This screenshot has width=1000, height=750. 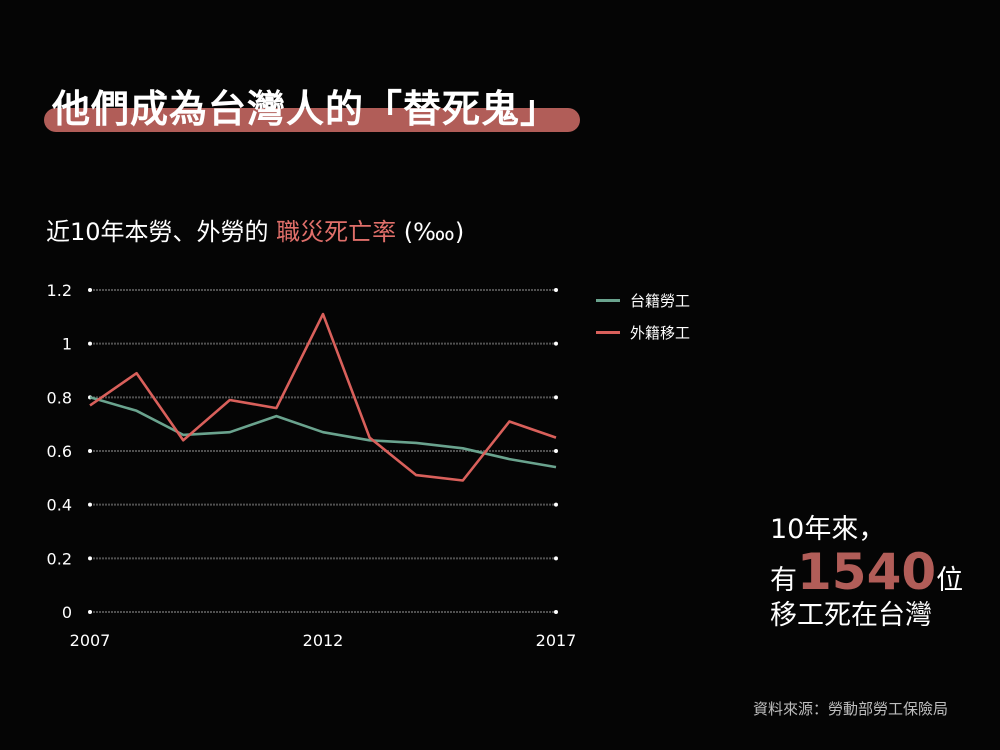 I want to click on stat-line1: 10年來，, so click(x=828, y=529).